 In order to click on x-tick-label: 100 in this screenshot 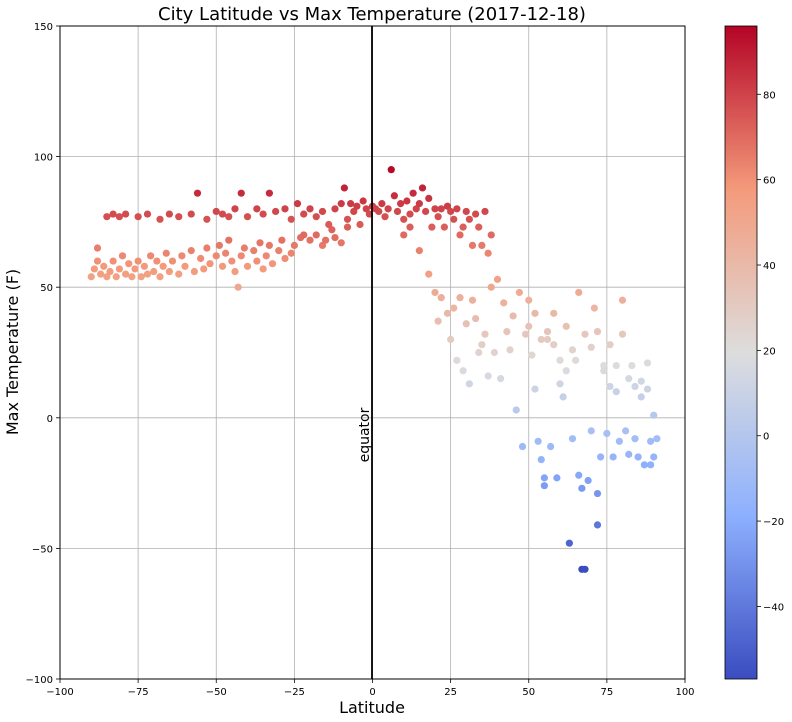, I will do `click(684, 692)`.